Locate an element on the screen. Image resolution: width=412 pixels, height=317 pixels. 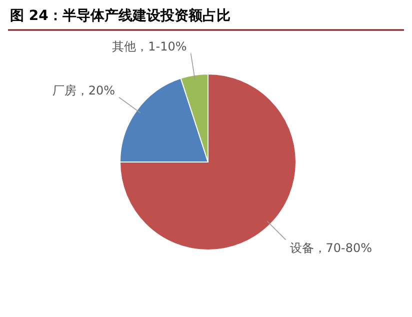
slice-label: 设备，70-80% is located at coordinates (331, 247).